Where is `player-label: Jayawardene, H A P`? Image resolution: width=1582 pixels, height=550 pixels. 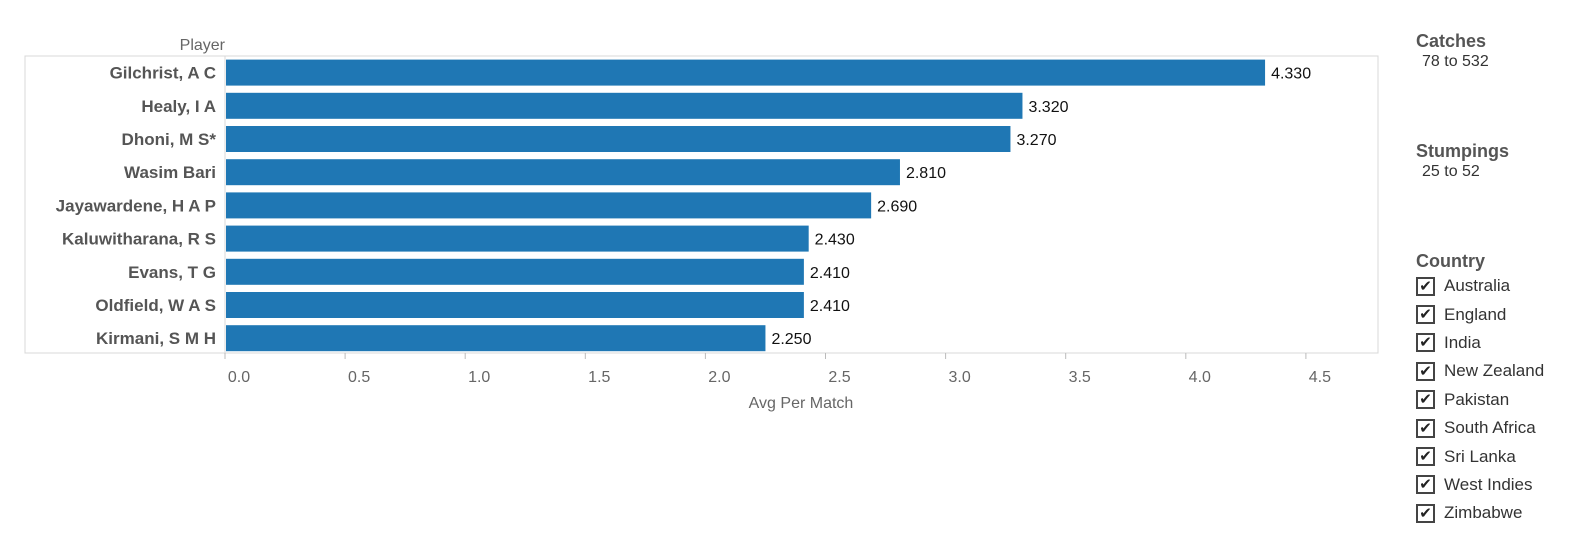
player-label: Jayawardene, H A P is located at coordinates (136, 205).